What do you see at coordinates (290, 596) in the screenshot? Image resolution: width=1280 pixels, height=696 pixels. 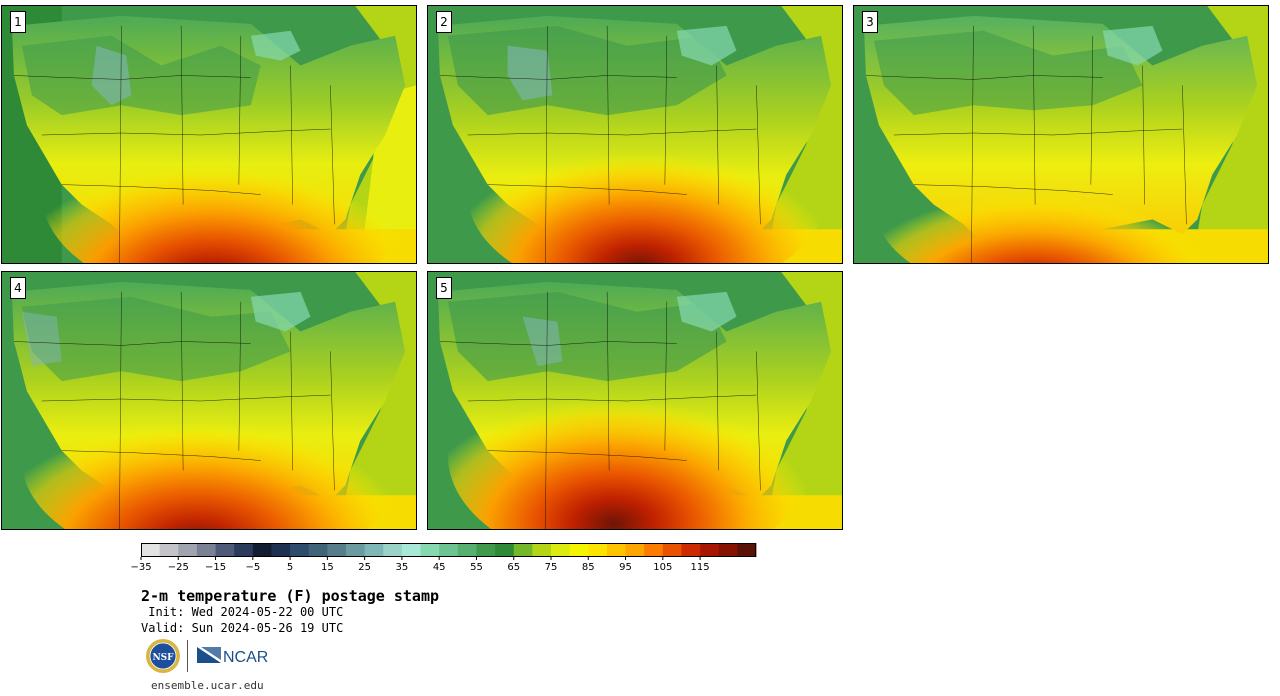 I see `figure-title: 2-m temperature (F) postage stamp` at bounding box center [290, 596].